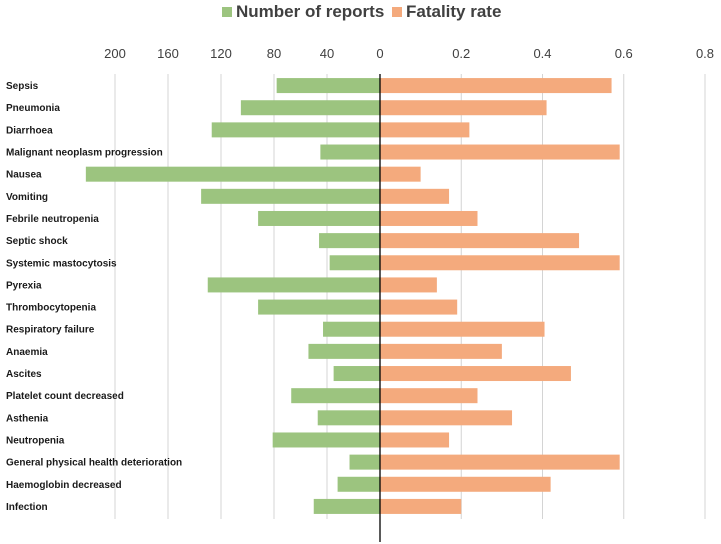 This screenshot has height=544, width=721. Describe the element at coordinates (358, 484) in the screenshot. I see `bar-reports-haemoglobin-decreased` at that location.